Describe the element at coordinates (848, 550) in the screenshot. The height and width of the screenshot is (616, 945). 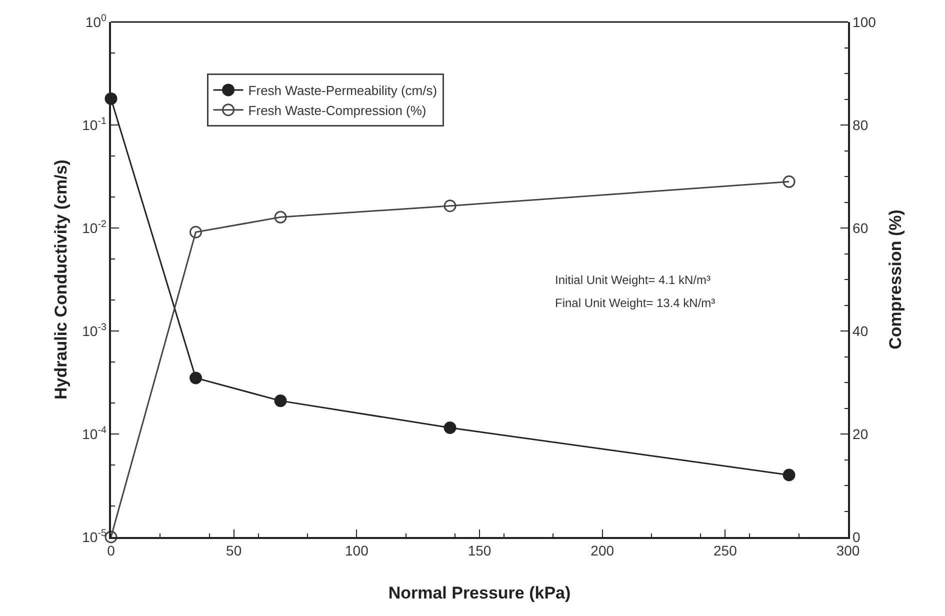
I see `x-tick-label: 300` at that location.